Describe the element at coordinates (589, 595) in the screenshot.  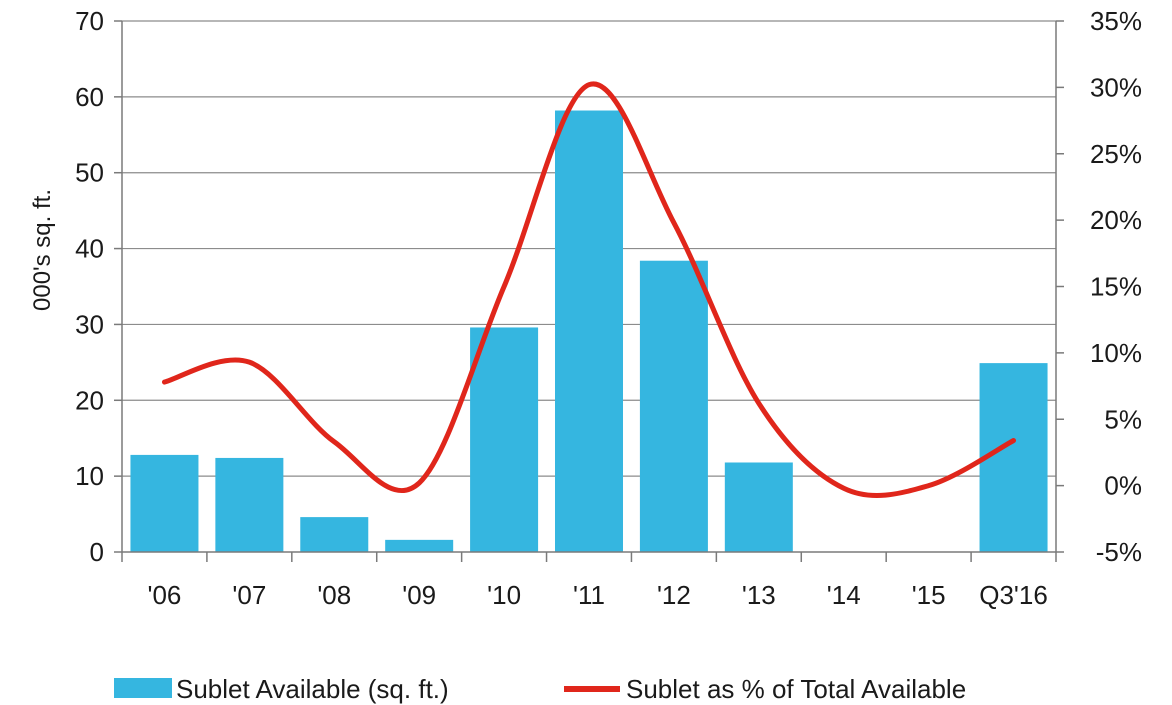
I see `x-tick-label: '11` at that location.